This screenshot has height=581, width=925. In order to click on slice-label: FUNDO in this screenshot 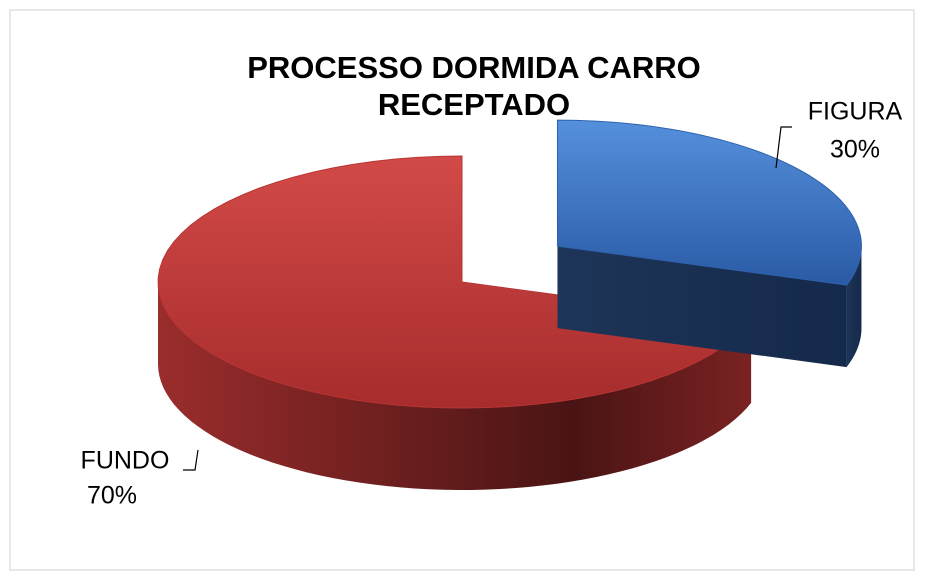, I will do `click(125, 461)`.